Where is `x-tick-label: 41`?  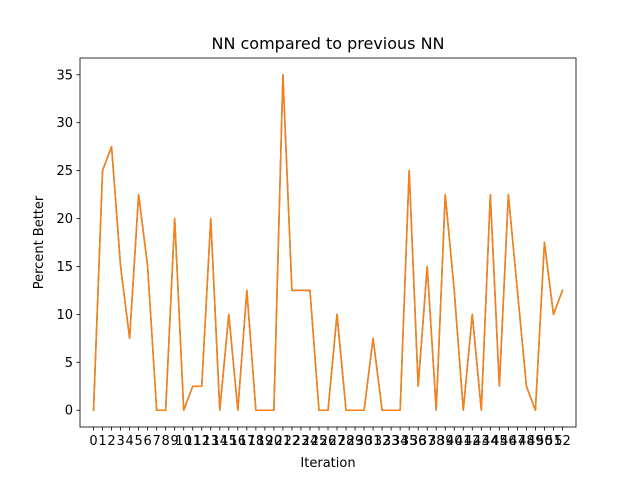
x-tick-label: 41 is located at coordinates (463, 441).